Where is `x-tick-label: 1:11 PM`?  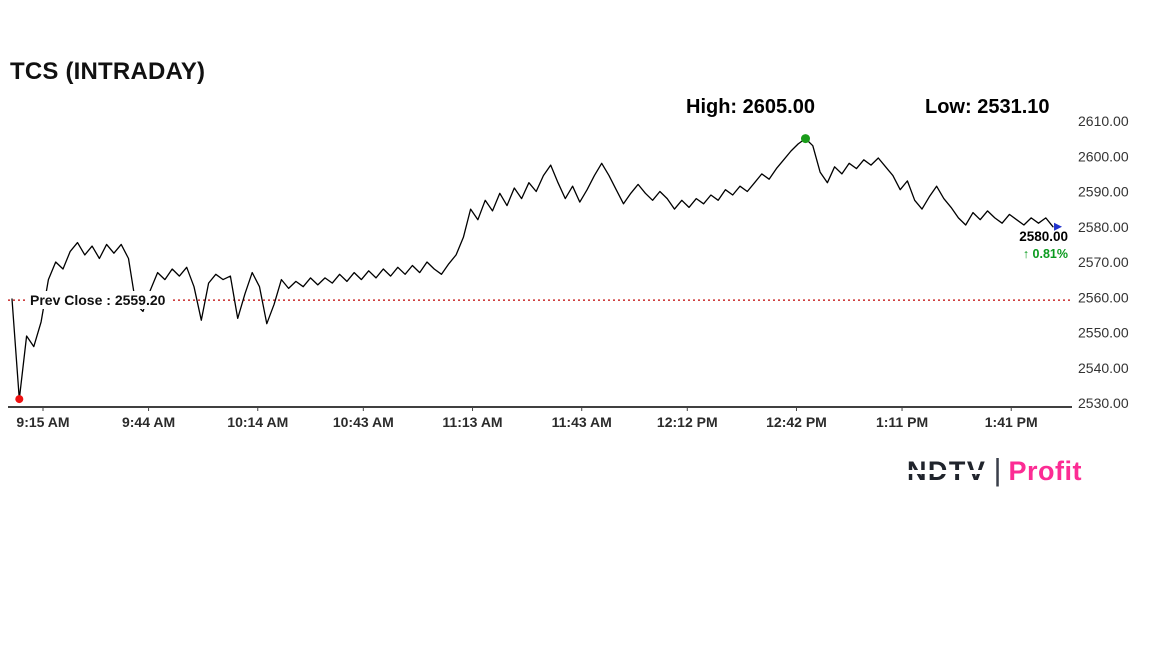 x-tick-label: 1:11 PM is located at coordinates (902, 422).